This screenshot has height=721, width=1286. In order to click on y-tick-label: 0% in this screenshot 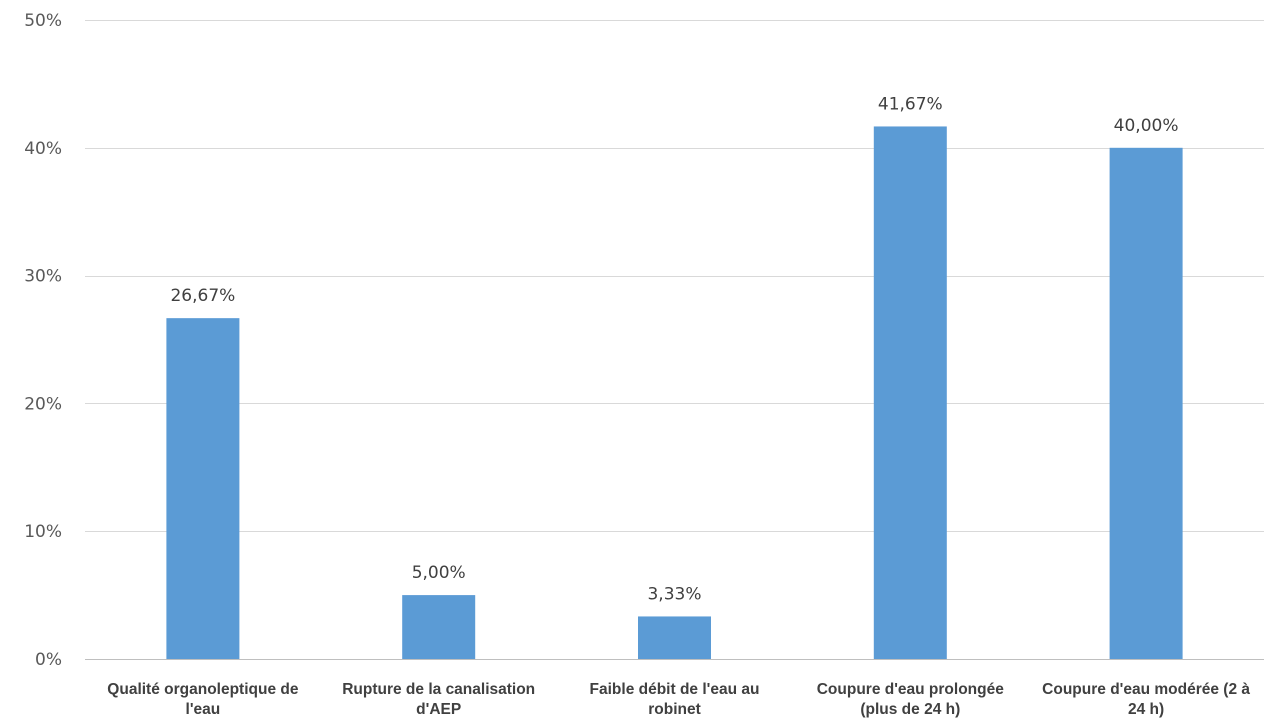, I will do `click(48, 660)`.